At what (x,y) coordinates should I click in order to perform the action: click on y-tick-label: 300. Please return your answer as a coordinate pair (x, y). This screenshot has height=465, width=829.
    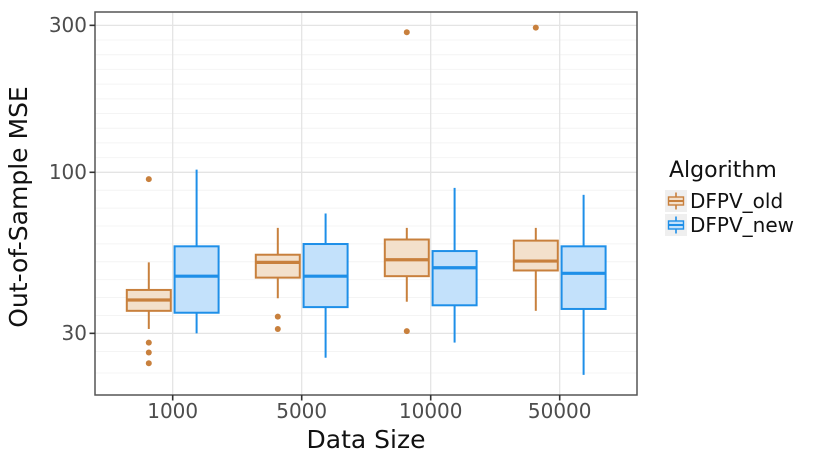
    Looking at the image, I should click on (67, 25).